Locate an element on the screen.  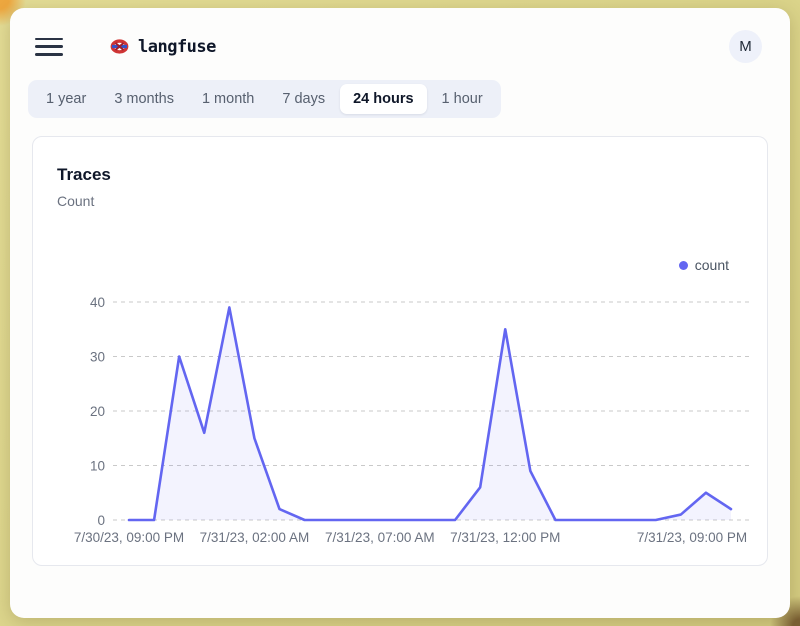
tab-24-hours: 24 hours is located at coordinates (383, 99).